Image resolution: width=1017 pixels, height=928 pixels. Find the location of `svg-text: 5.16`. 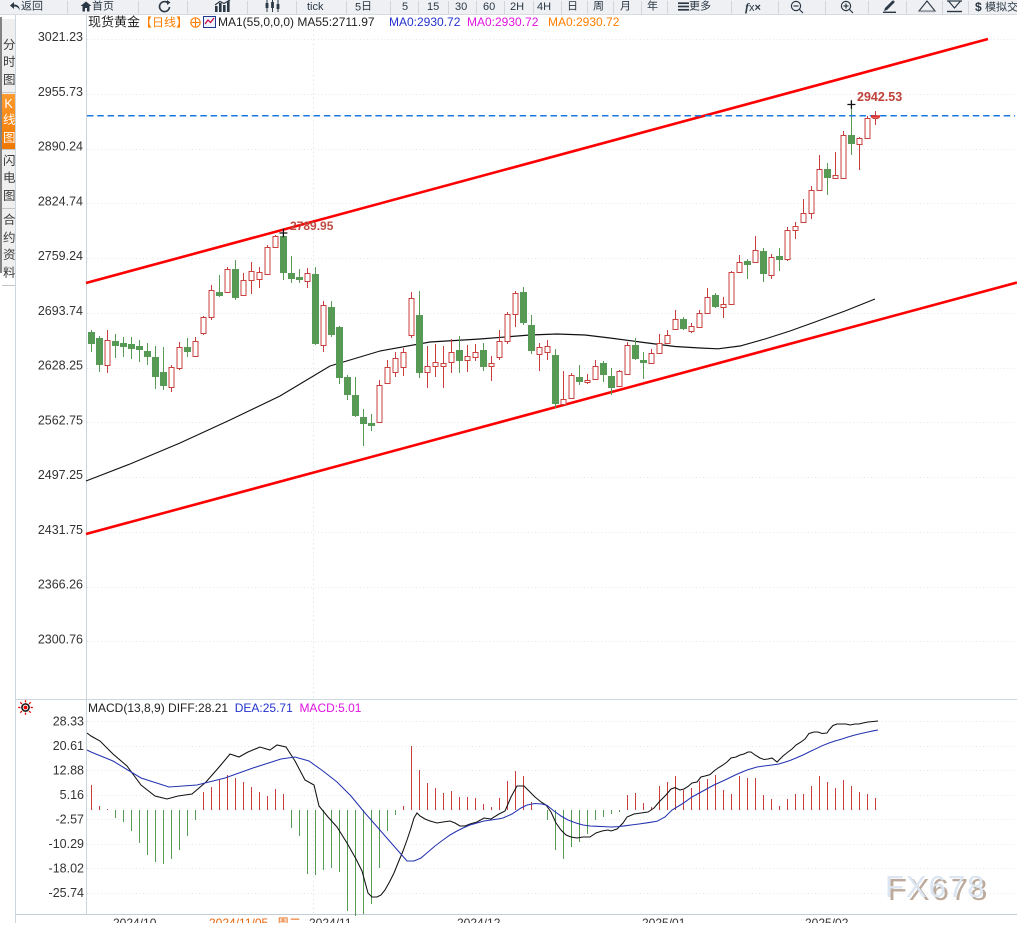

svg-text: 5.16 is located at coordinates (72, 795).